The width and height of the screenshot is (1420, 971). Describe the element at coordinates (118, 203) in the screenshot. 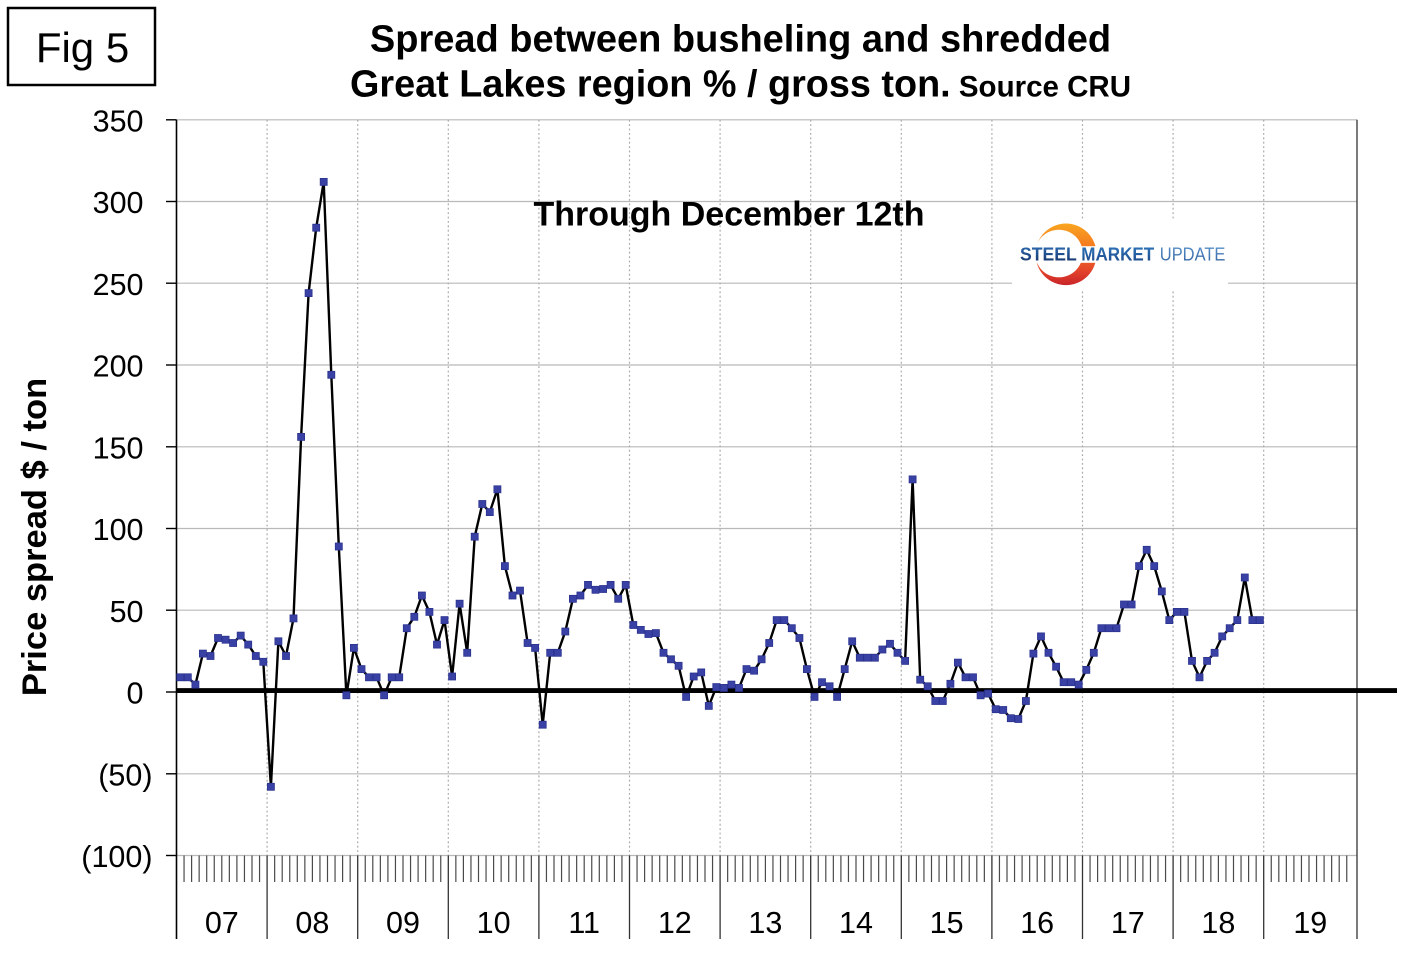

I see `svg-text: 300` at that location.